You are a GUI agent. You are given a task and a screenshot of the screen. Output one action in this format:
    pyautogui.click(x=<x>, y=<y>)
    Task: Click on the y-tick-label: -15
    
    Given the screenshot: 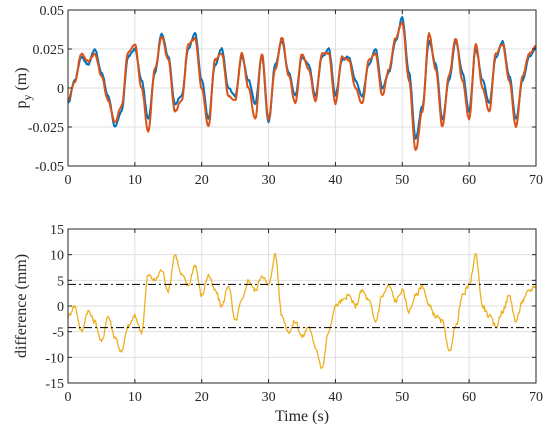 What is the action you would take?
    pyautogui.click(x=54, y=384)
    